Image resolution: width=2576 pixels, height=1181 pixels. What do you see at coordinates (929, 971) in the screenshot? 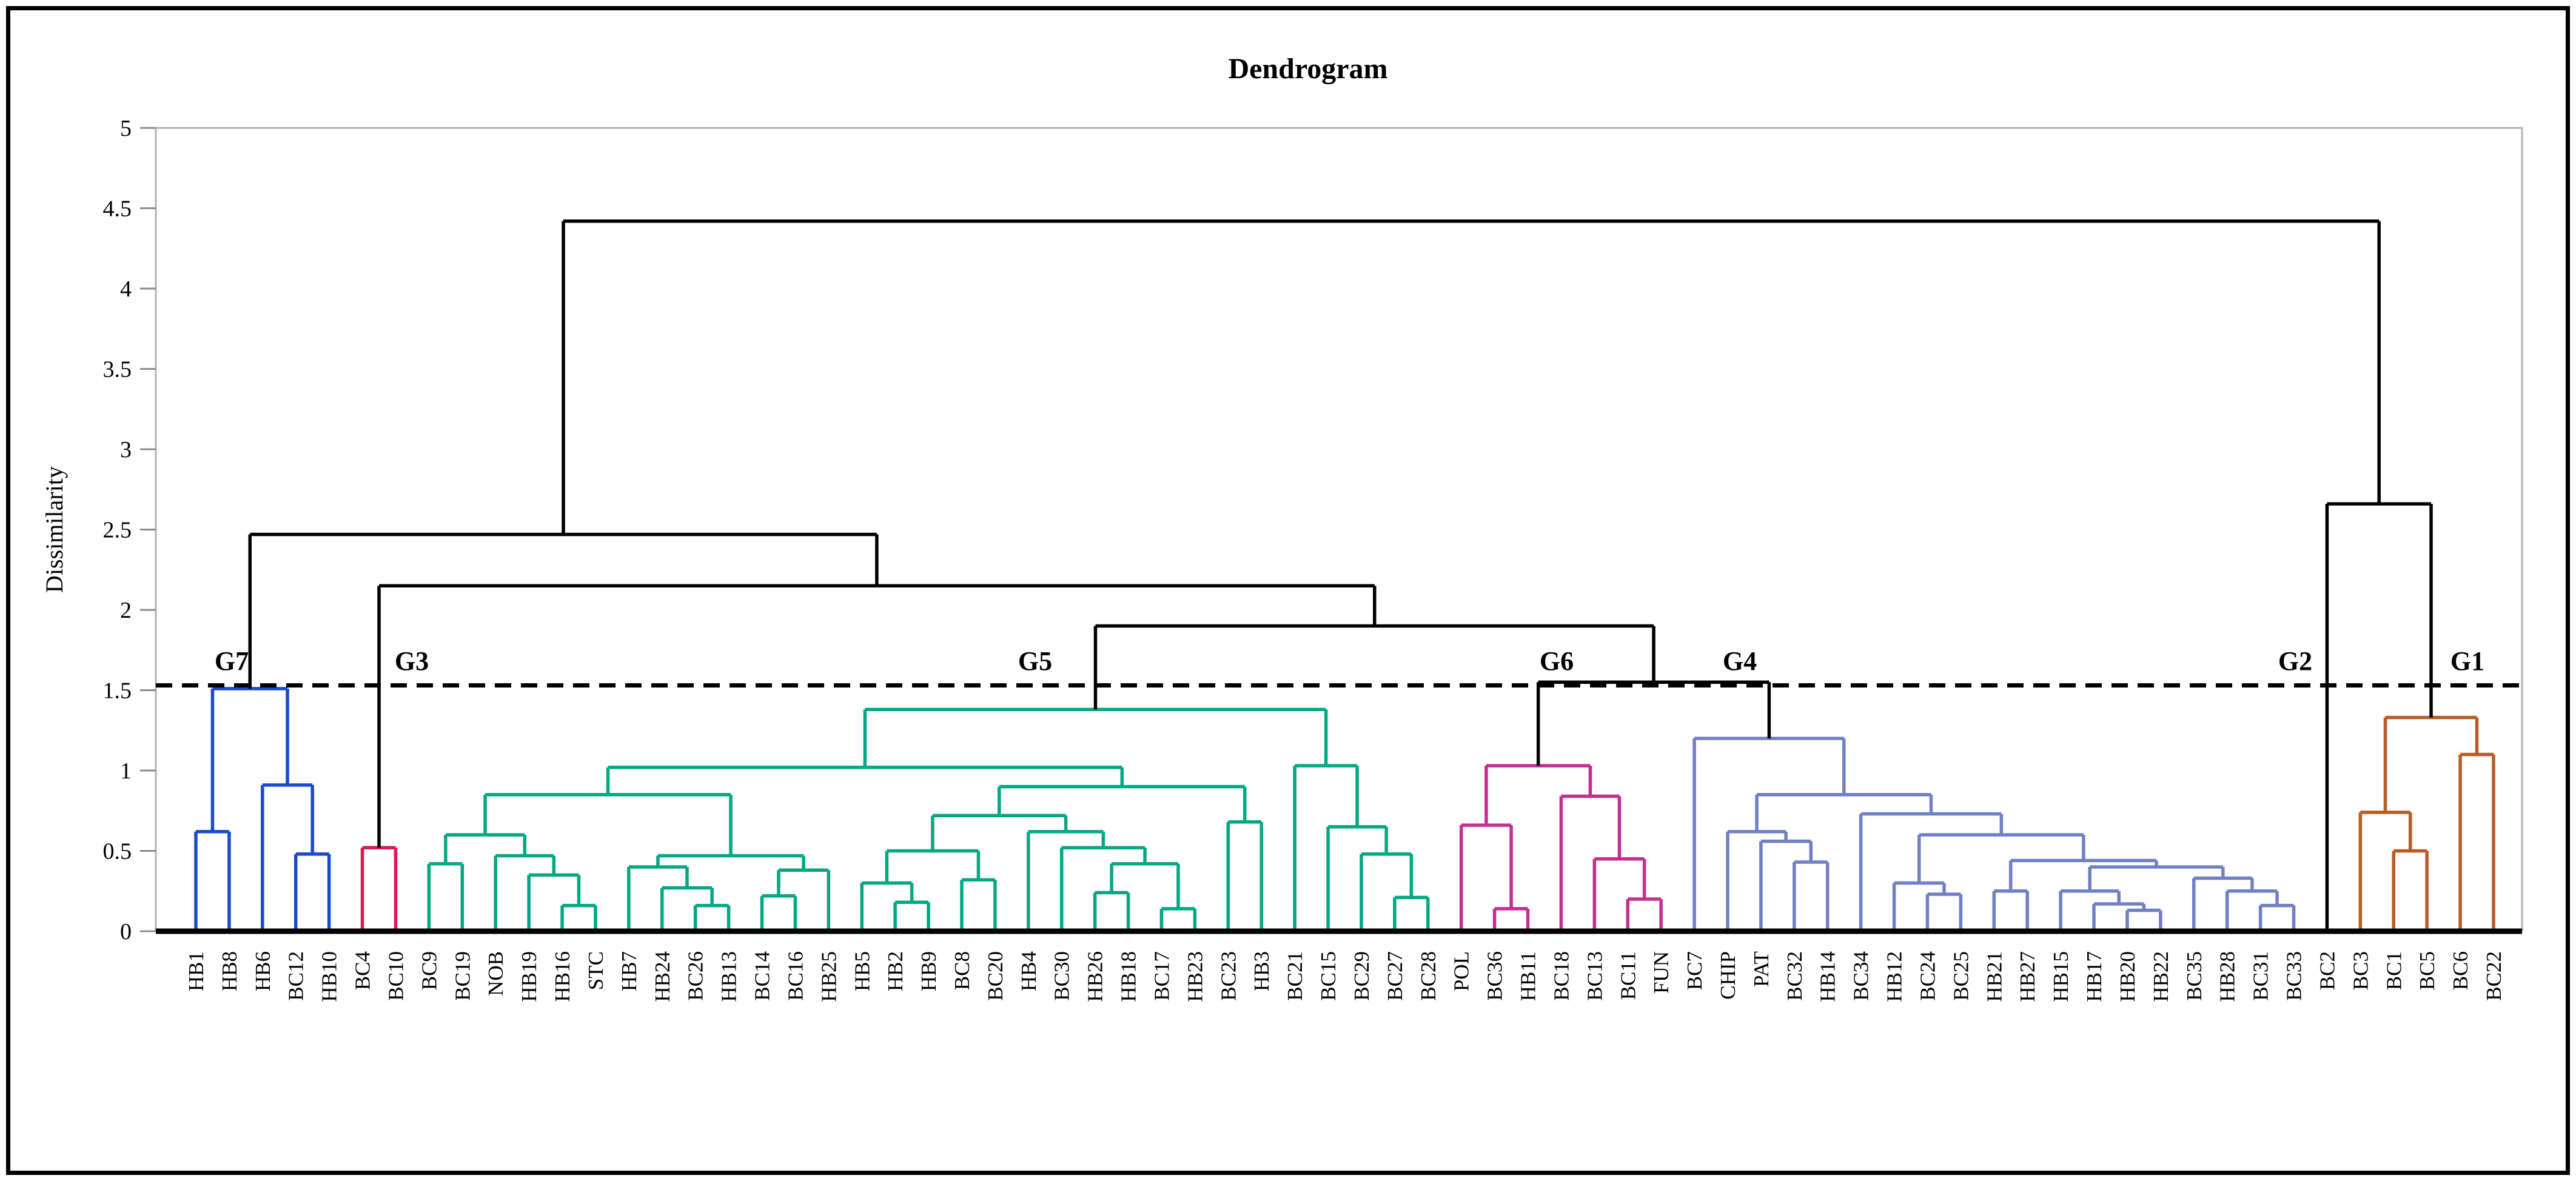
I see `leaf-label: HB9` at bounding box center [929, 971].